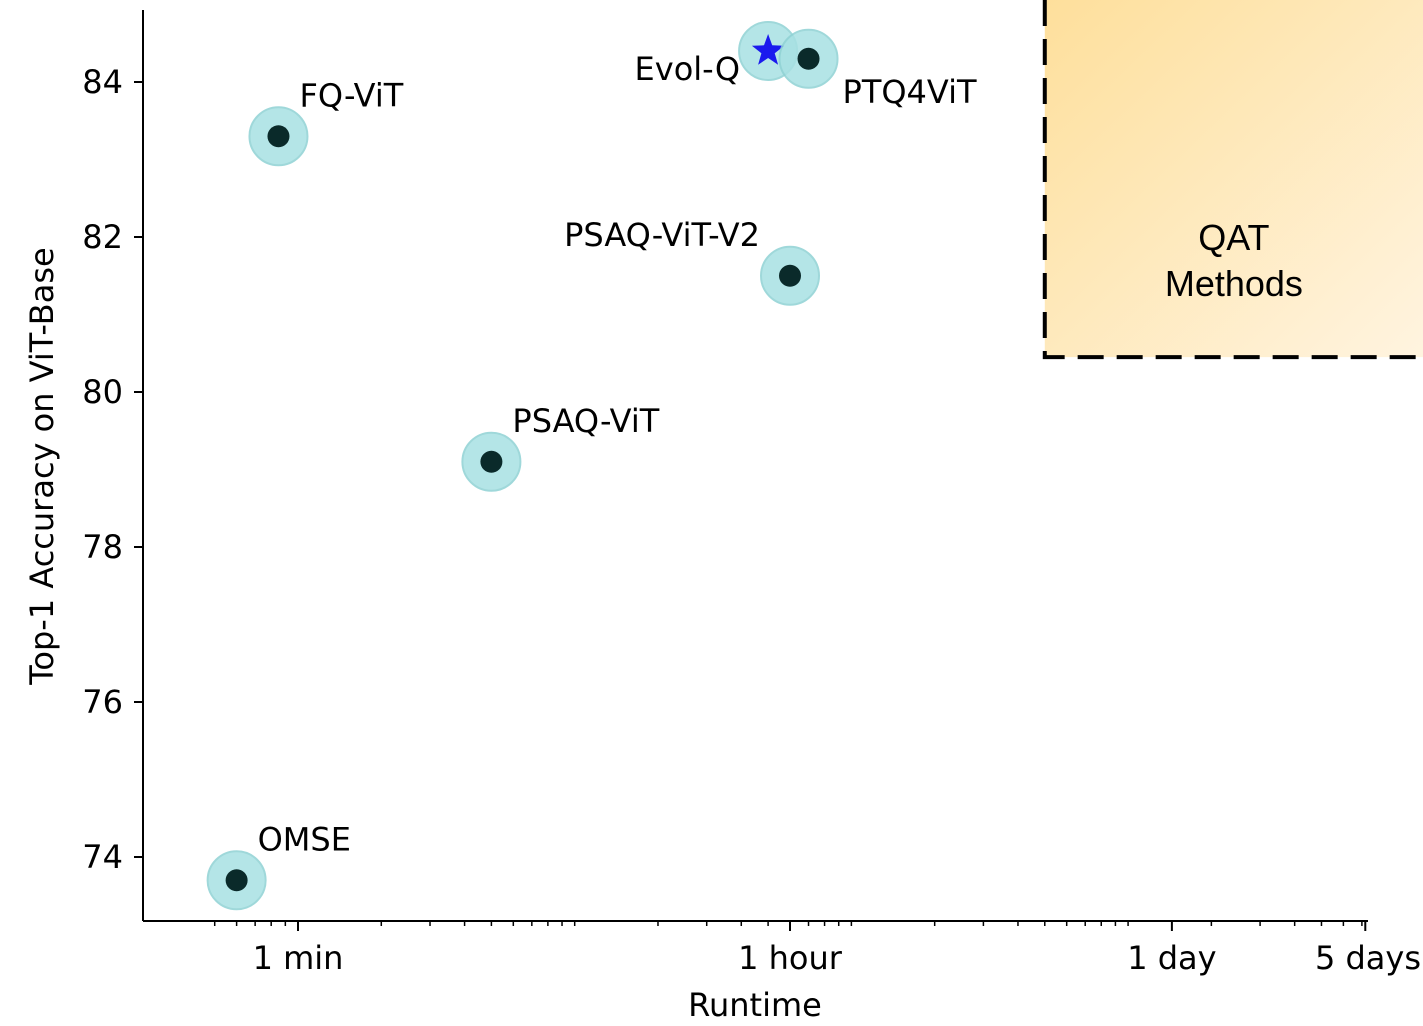 This screenshot has height=1026, width=1423. What do you see at coordinates (102, 702) in the screenshot?
I see `y-tick-label: 76` at bounding box center [102, 702].